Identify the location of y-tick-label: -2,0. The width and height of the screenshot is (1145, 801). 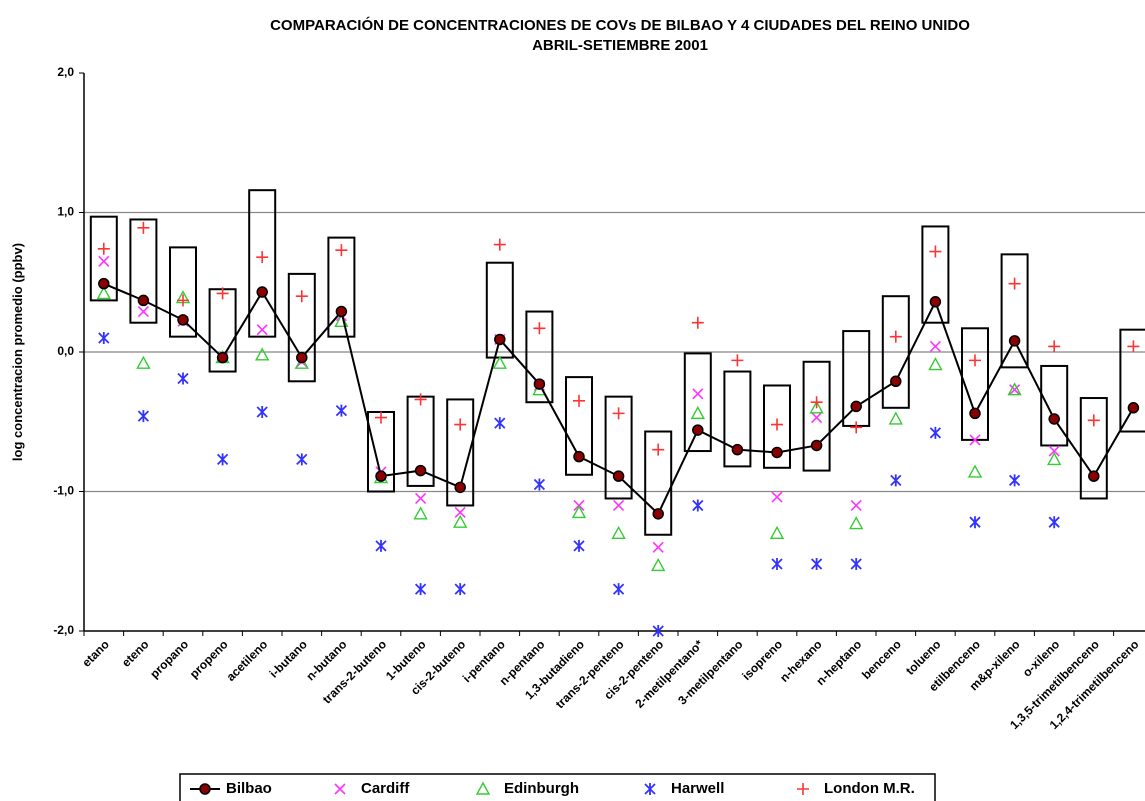
(63, 630).